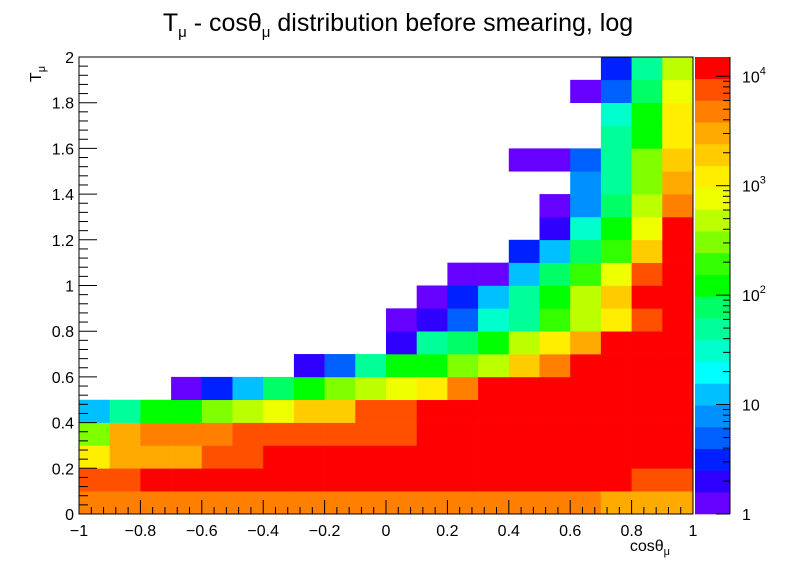 The image size is (796, 577). What do you see at coordinates (63, 149) in the screenshot?
I see `y-tick-label: 1.6` at bounding box center [63, 149].